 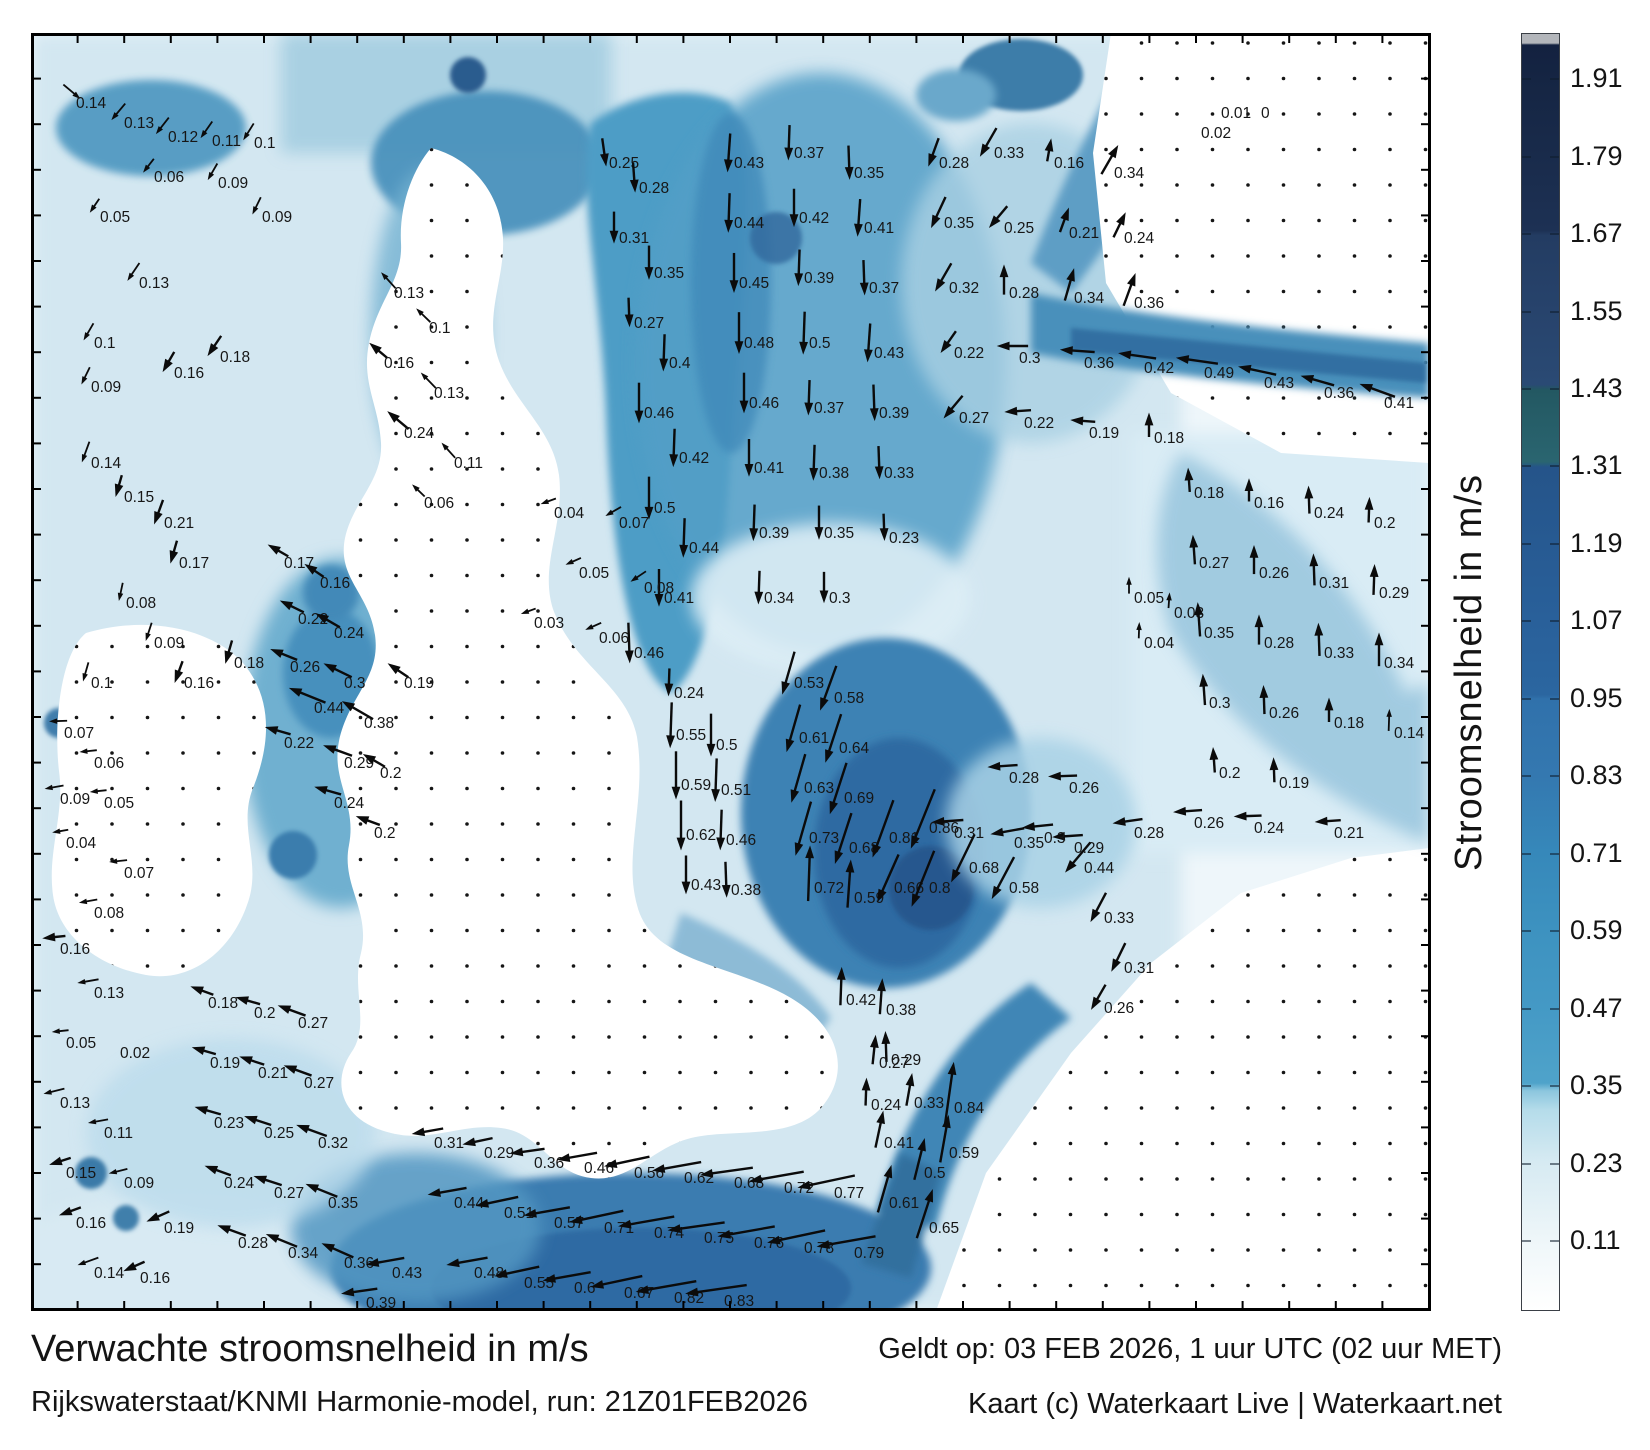 What do you see at coordinates (407, 1273) in the screenshot?
I see `current-value-label: 0.43` at bounding box center [407, 1273].